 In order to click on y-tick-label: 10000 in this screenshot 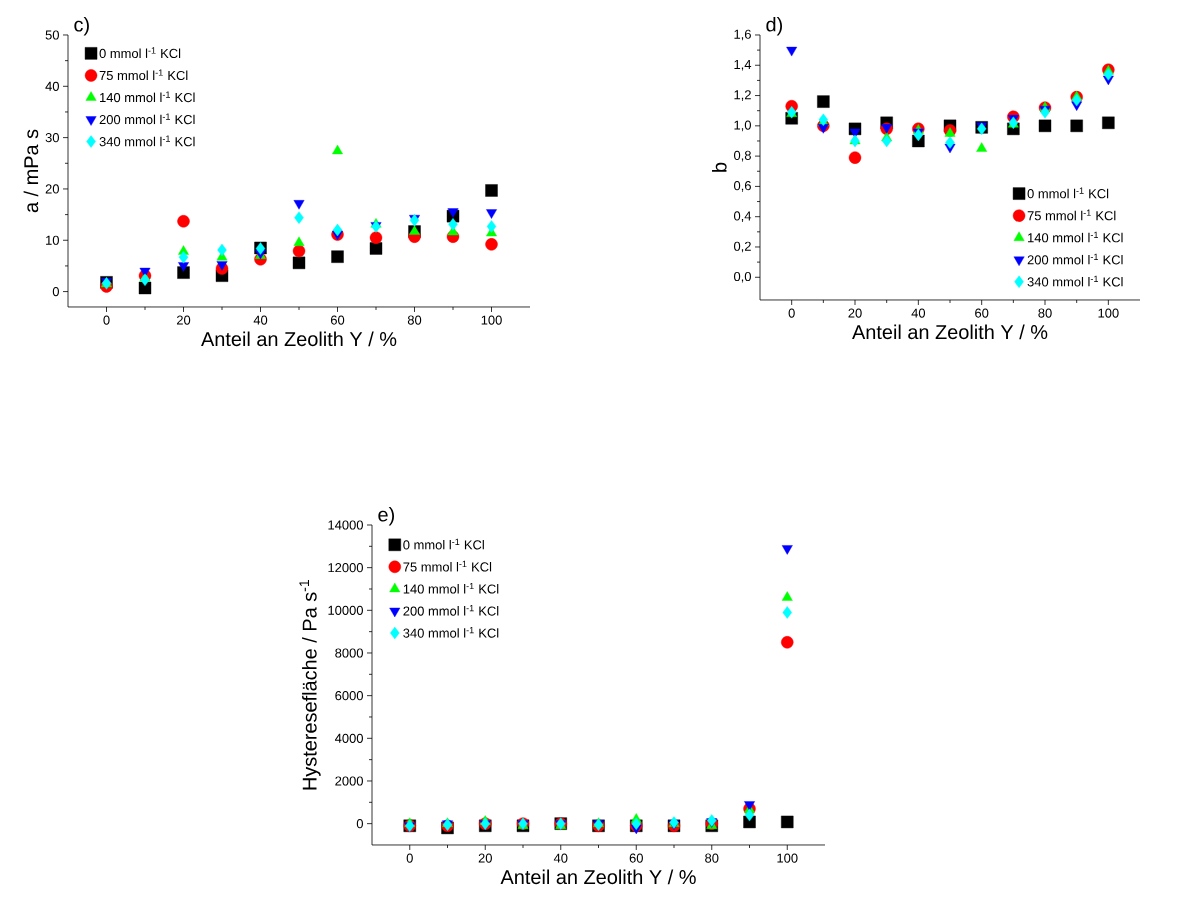, I will do `click(345, 610)`.